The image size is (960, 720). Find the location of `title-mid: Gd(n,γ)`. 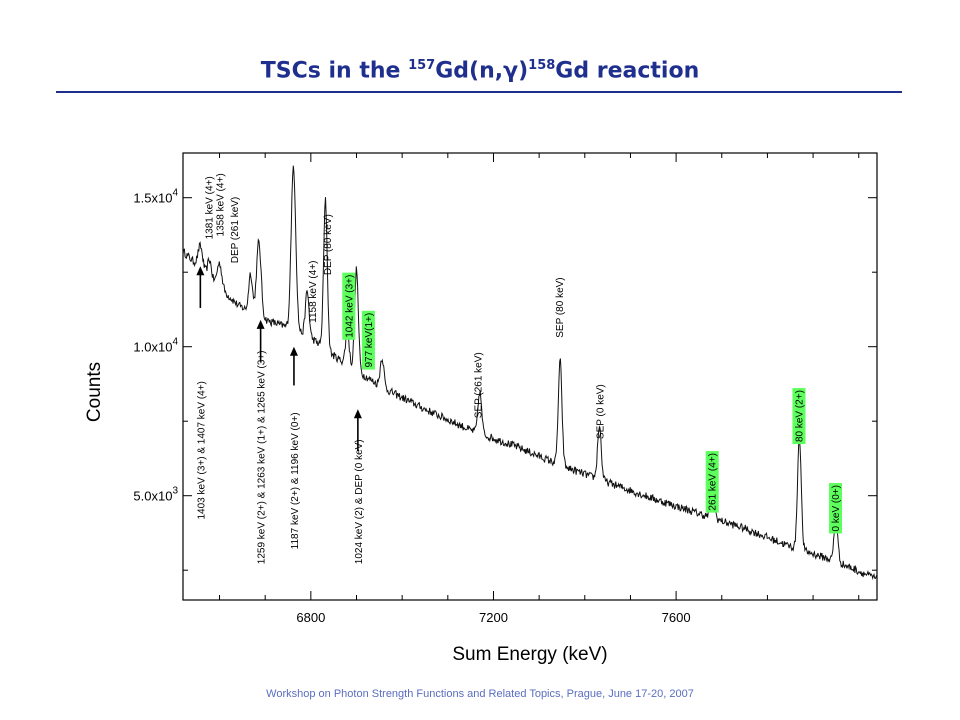

title-mid: Gd(n,γ) is located at coordinates (482, 71).